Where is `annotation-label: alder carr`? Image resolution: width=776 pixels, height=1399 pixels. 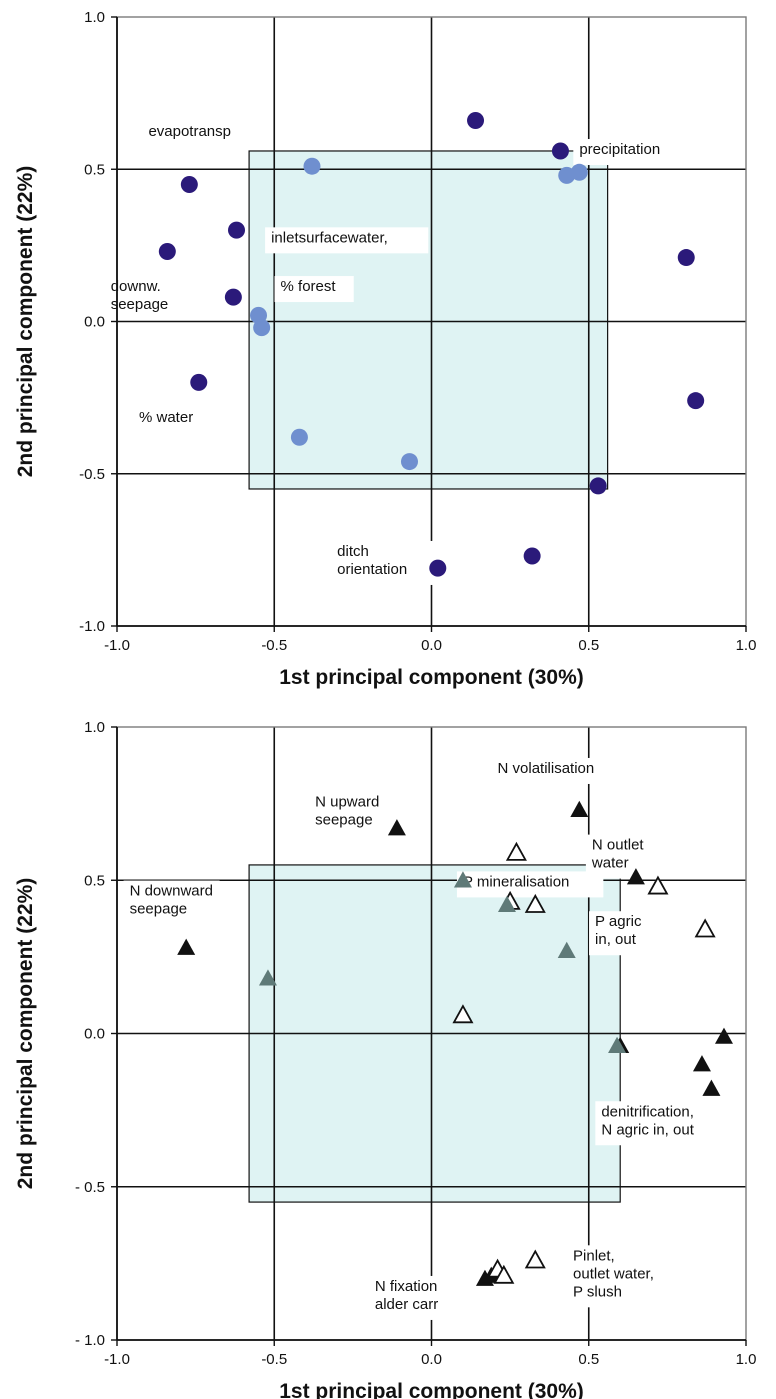
annotation-label: alder carr is located at coordinates (406, 1304).